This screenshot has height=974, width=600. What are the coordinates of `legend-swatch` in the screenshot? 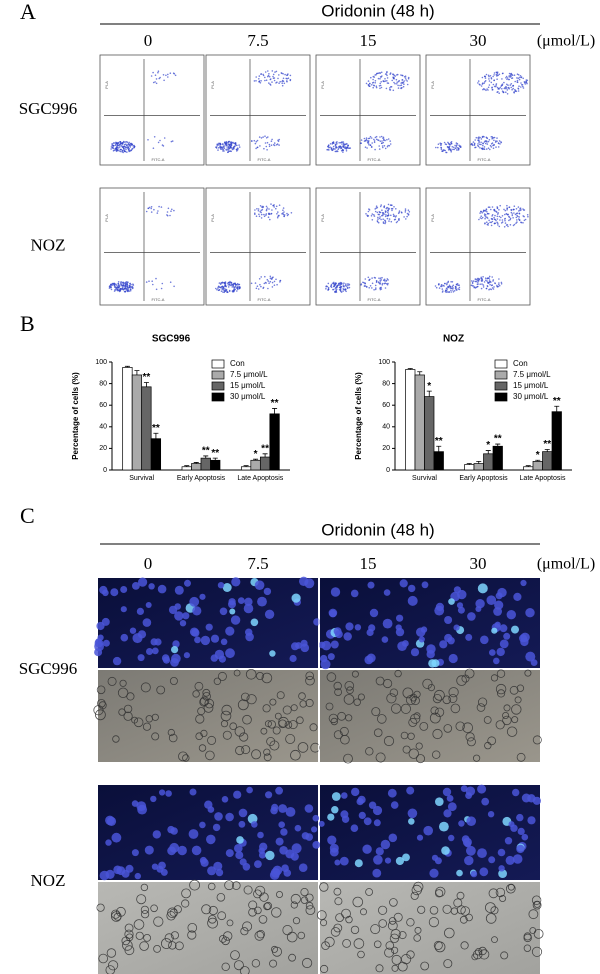 It's located at (218, 364).